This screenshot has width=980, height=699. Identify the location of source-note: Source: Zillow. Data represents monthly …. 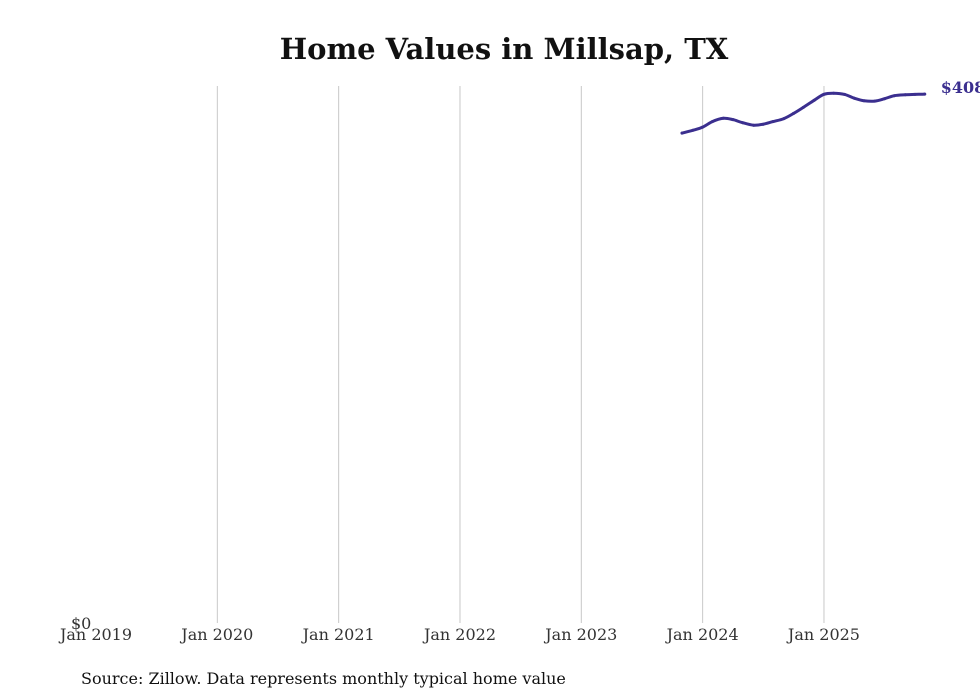
(323, 678).